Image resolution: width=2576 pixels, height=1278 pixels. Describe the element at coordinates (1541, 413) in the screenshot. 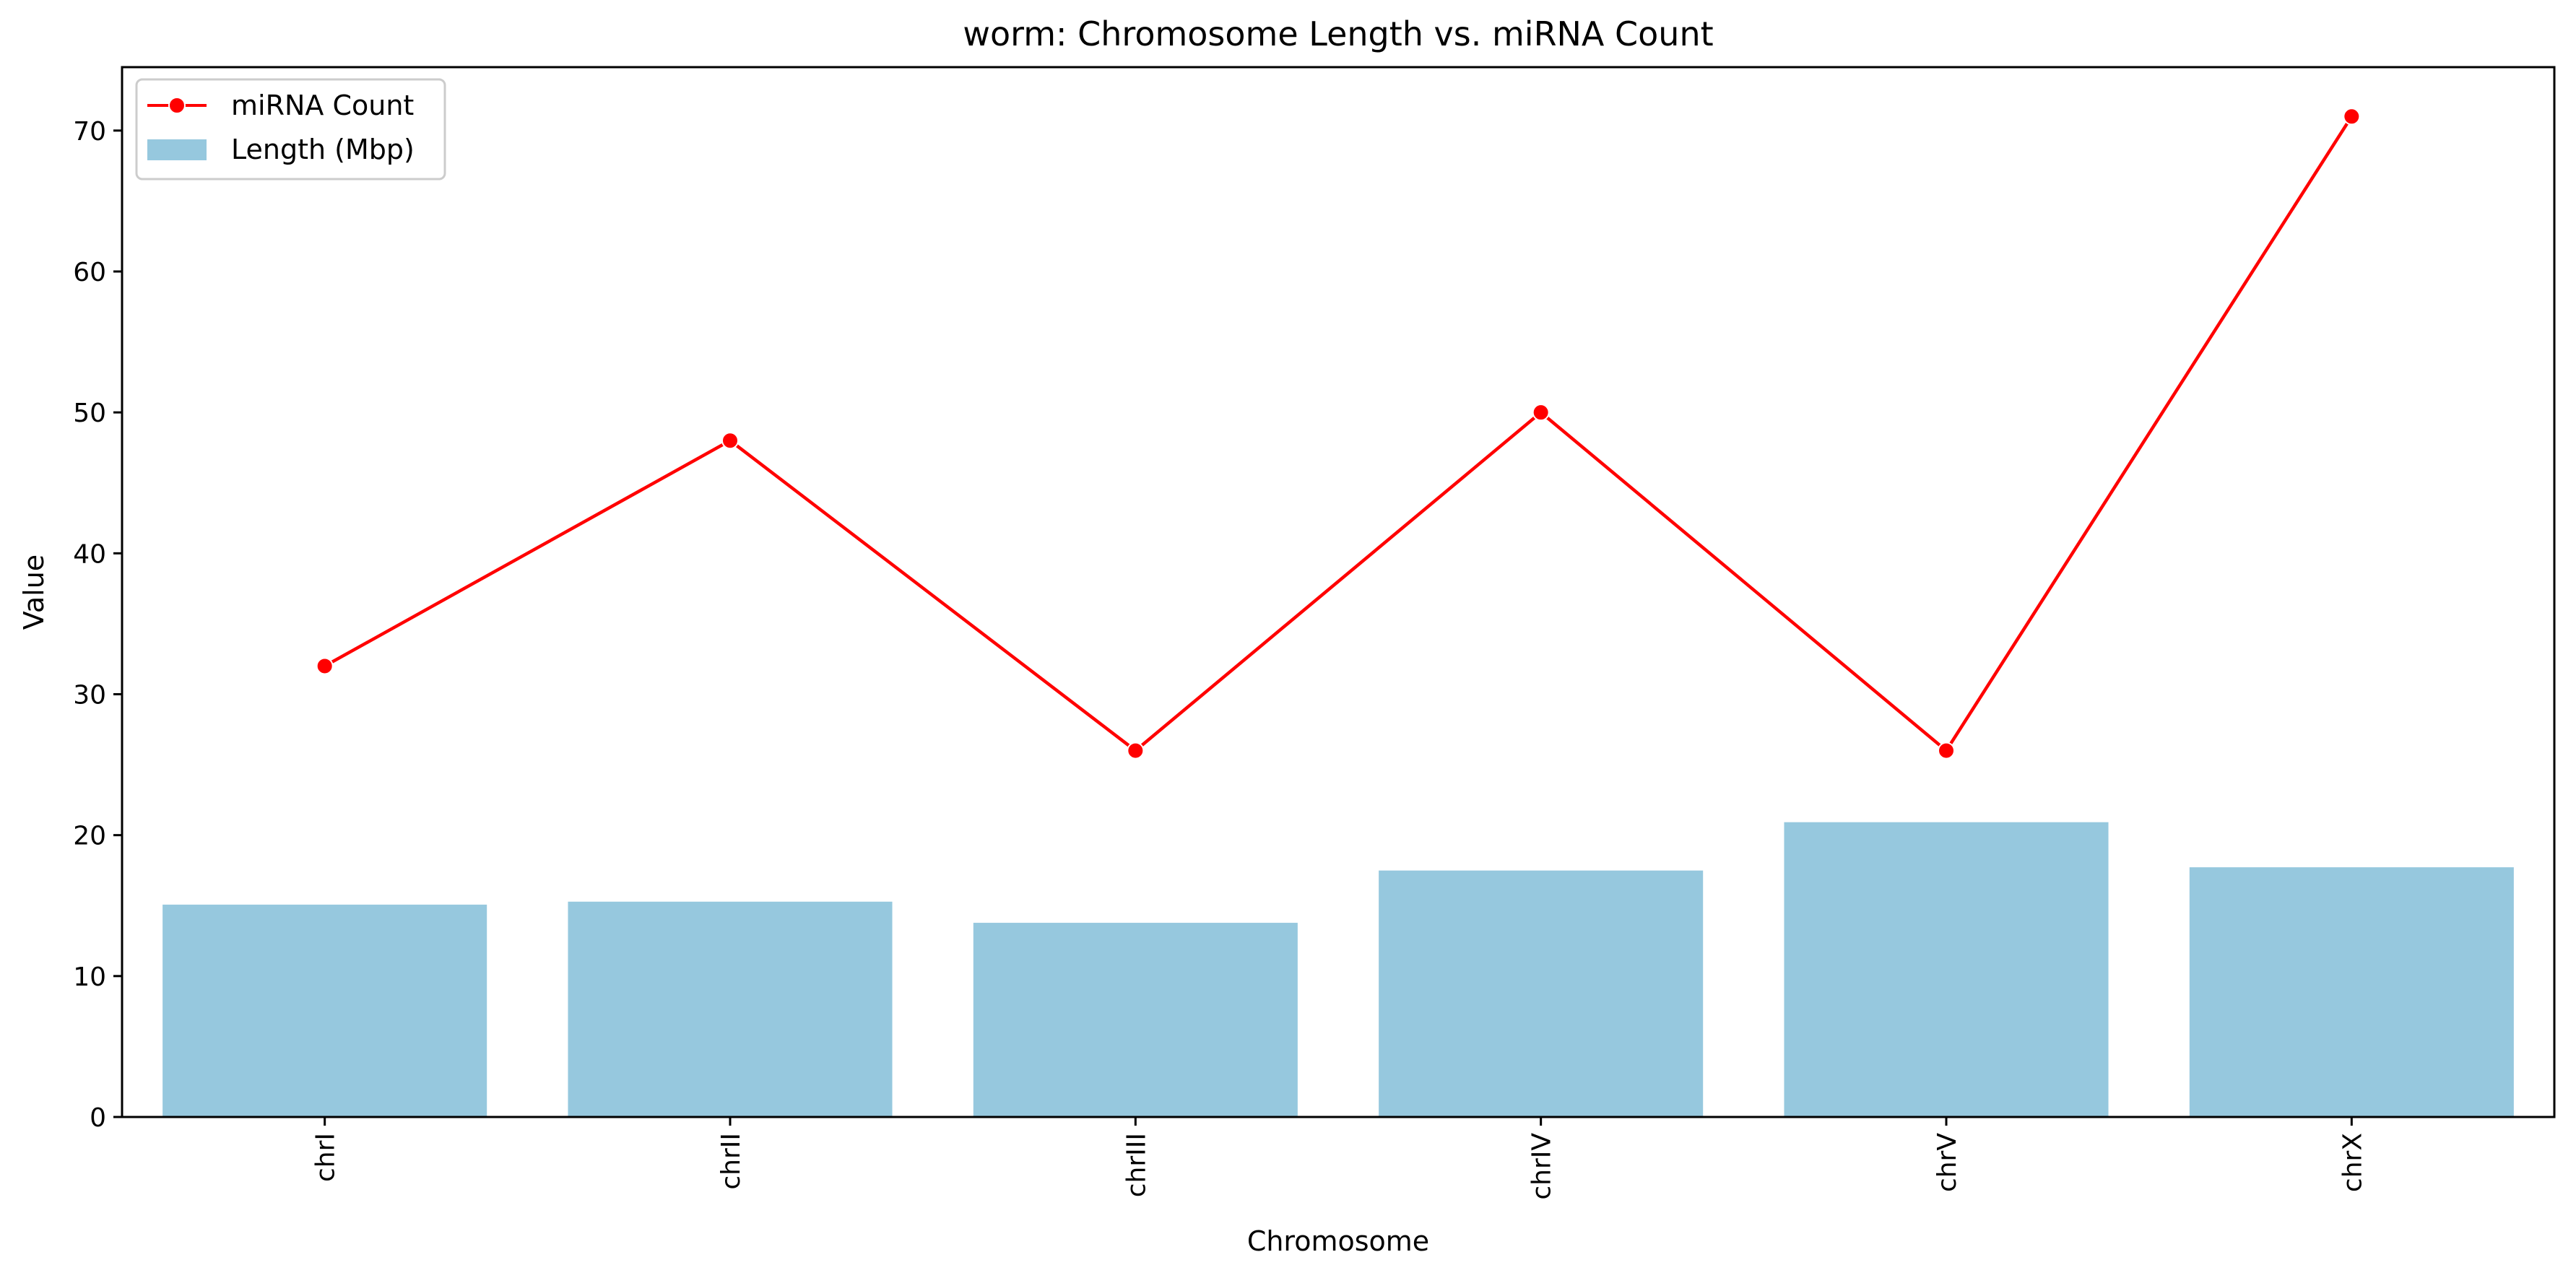

I see `point-chrIV` at that location.